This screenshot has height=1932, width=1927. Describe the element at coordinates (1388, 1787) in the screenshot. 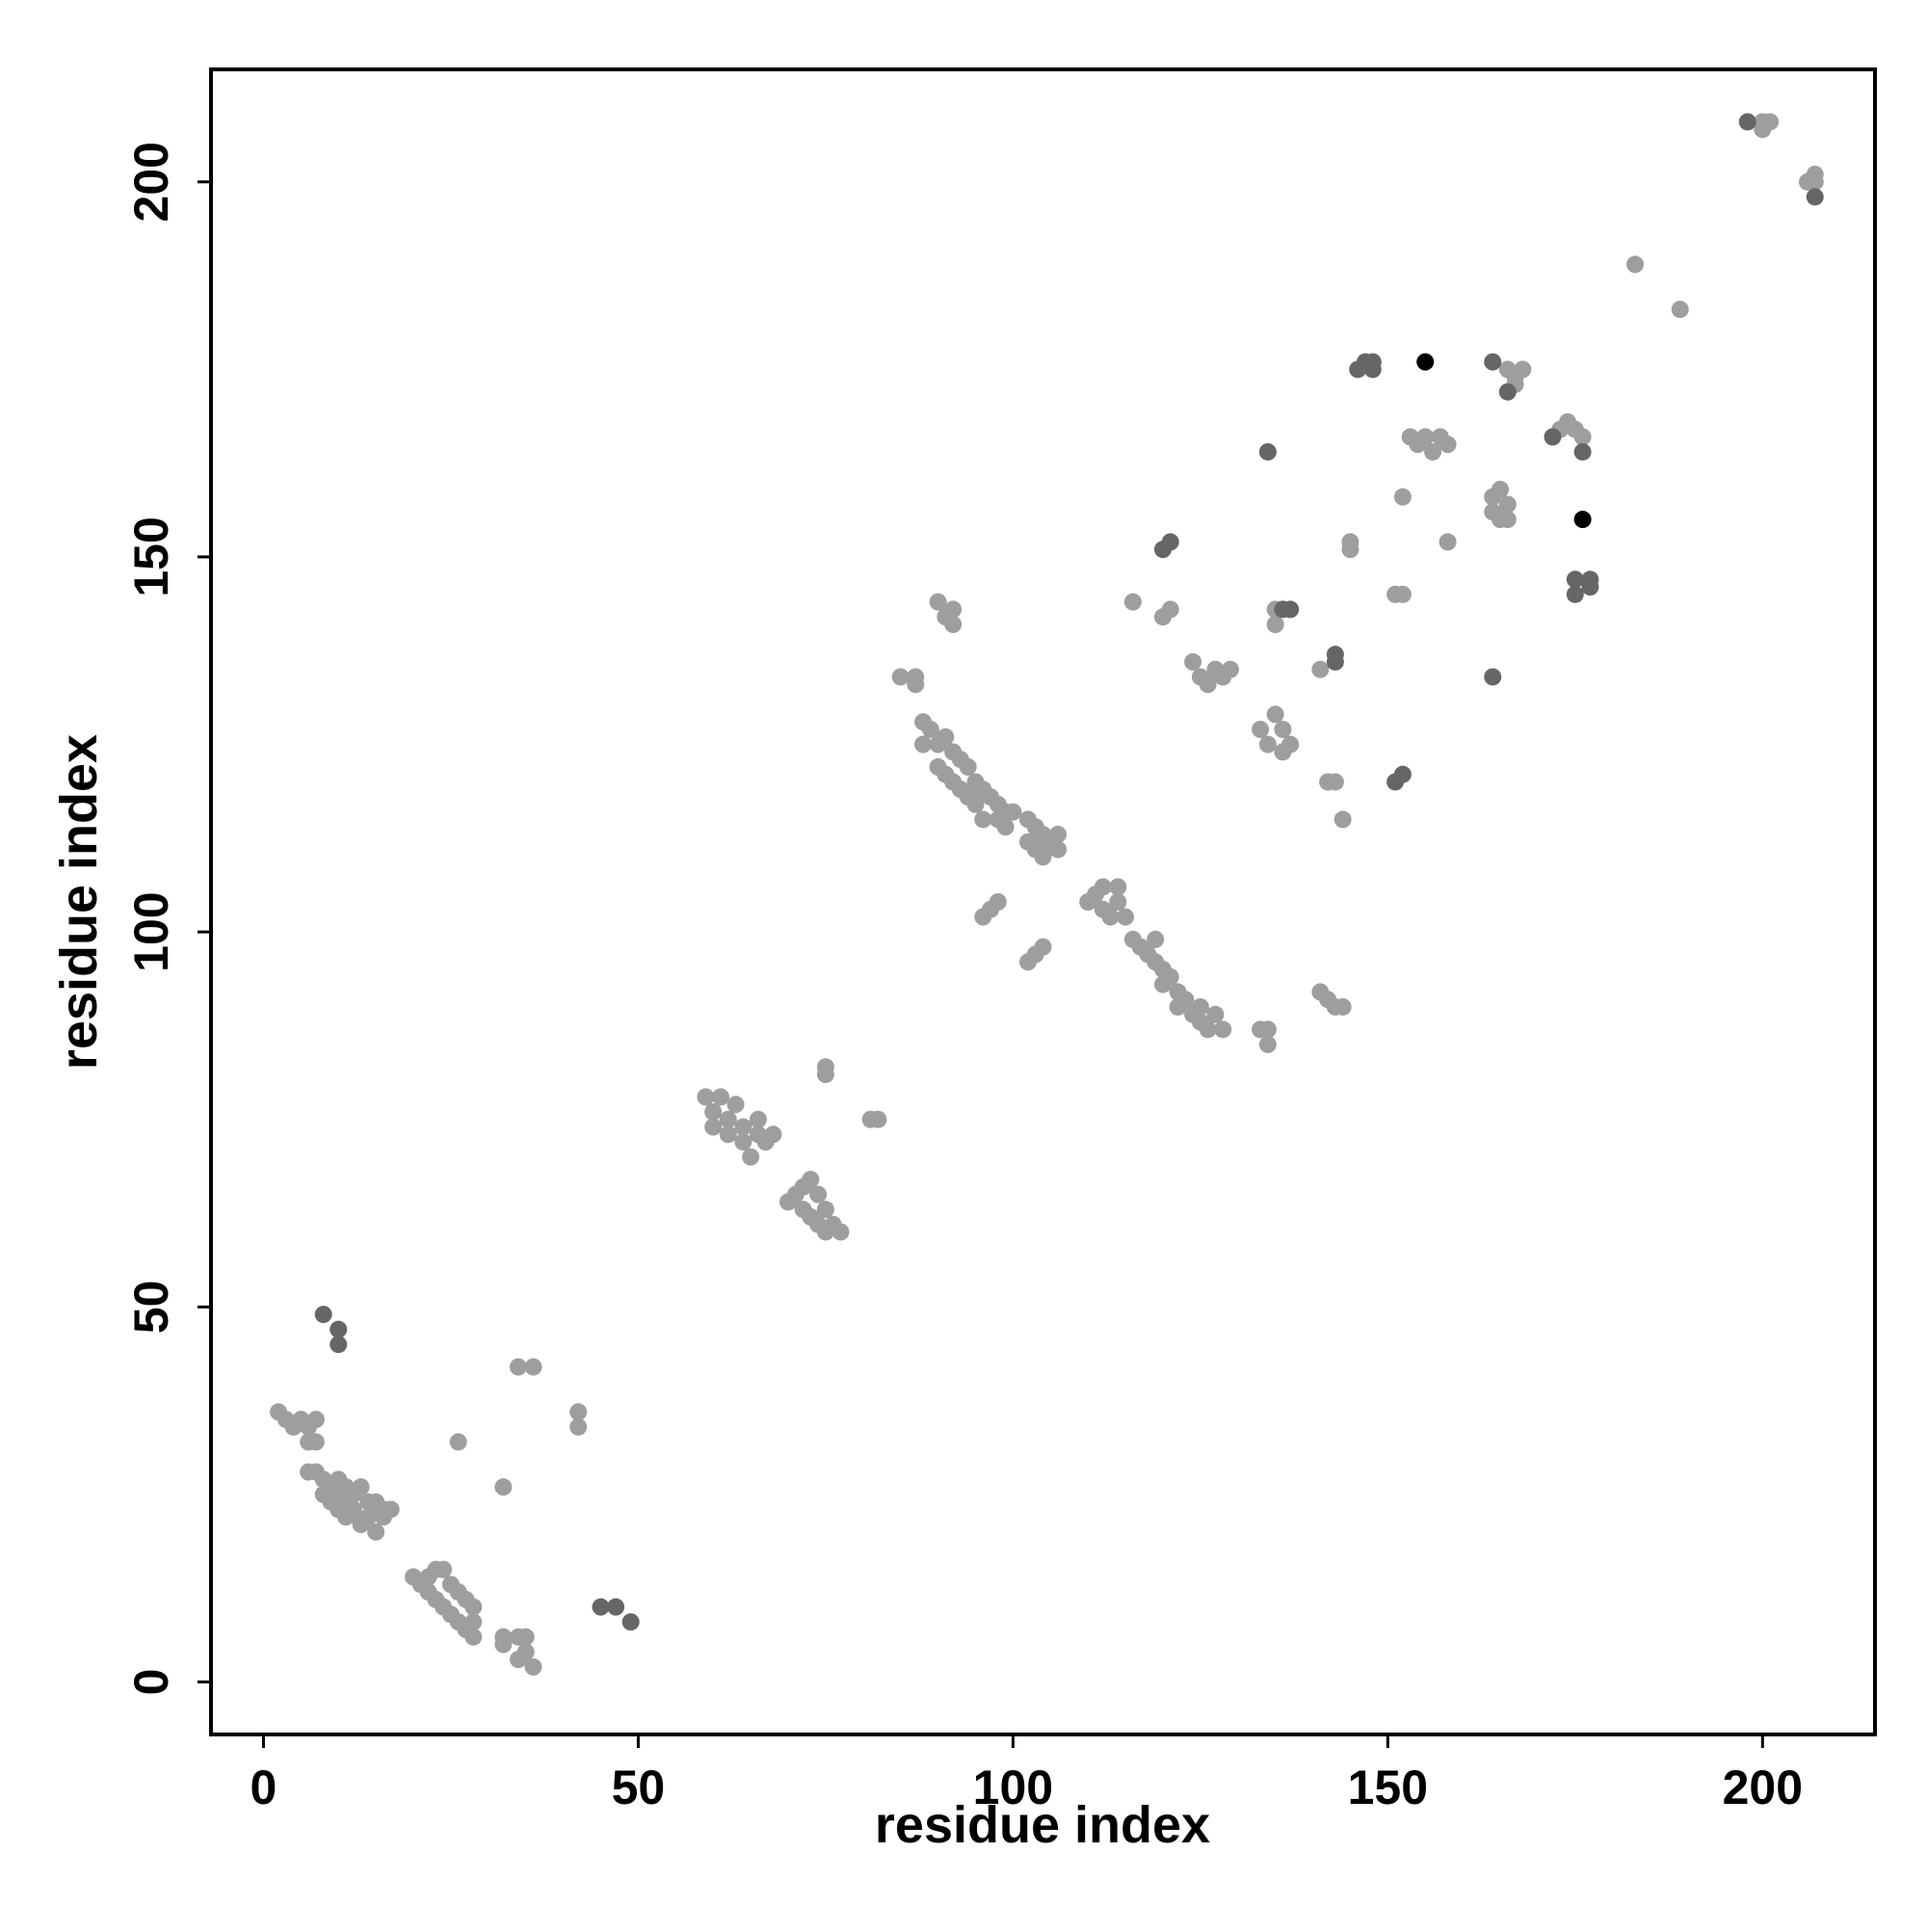

I see `x-tick-label: 150` at that location.